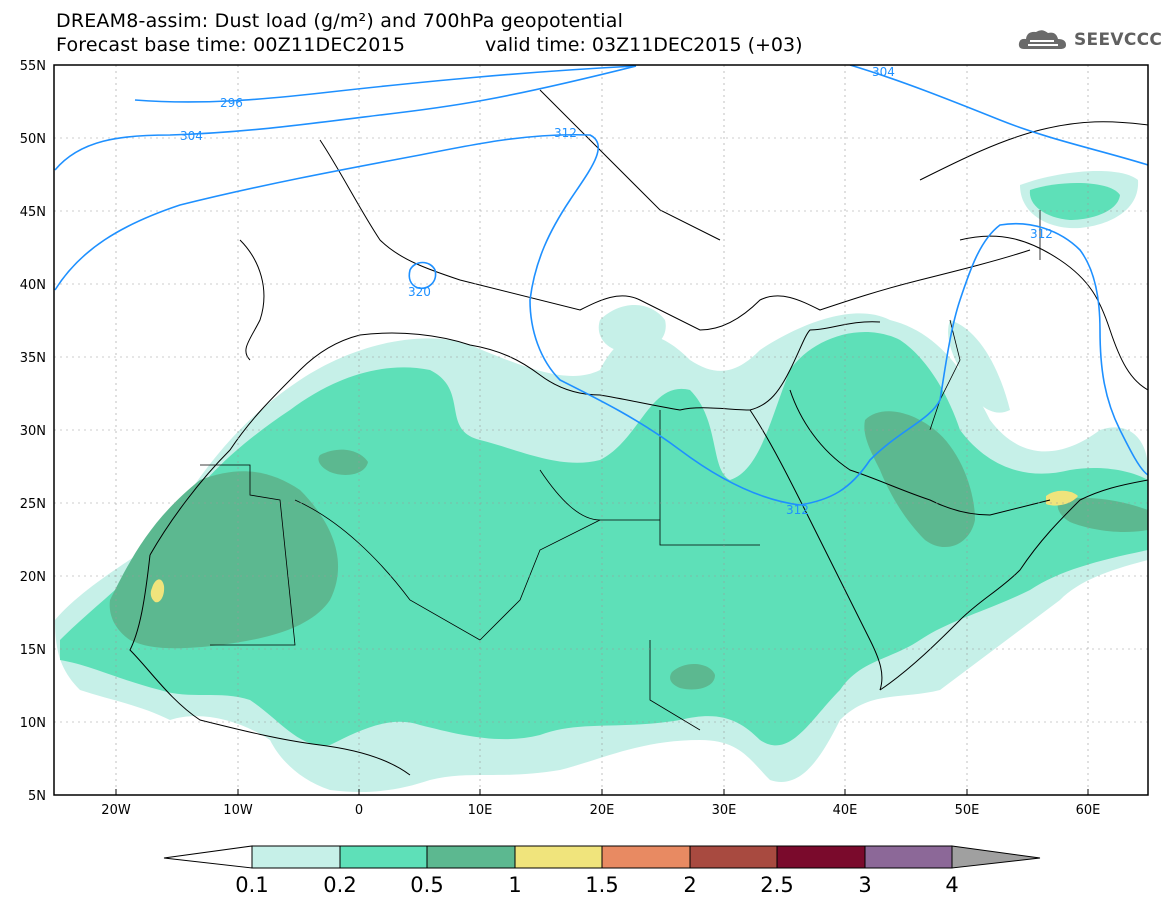 The height and width of the screenshot is (907, 1165). I want to click on lat-label: 15N, so click(33, 650).